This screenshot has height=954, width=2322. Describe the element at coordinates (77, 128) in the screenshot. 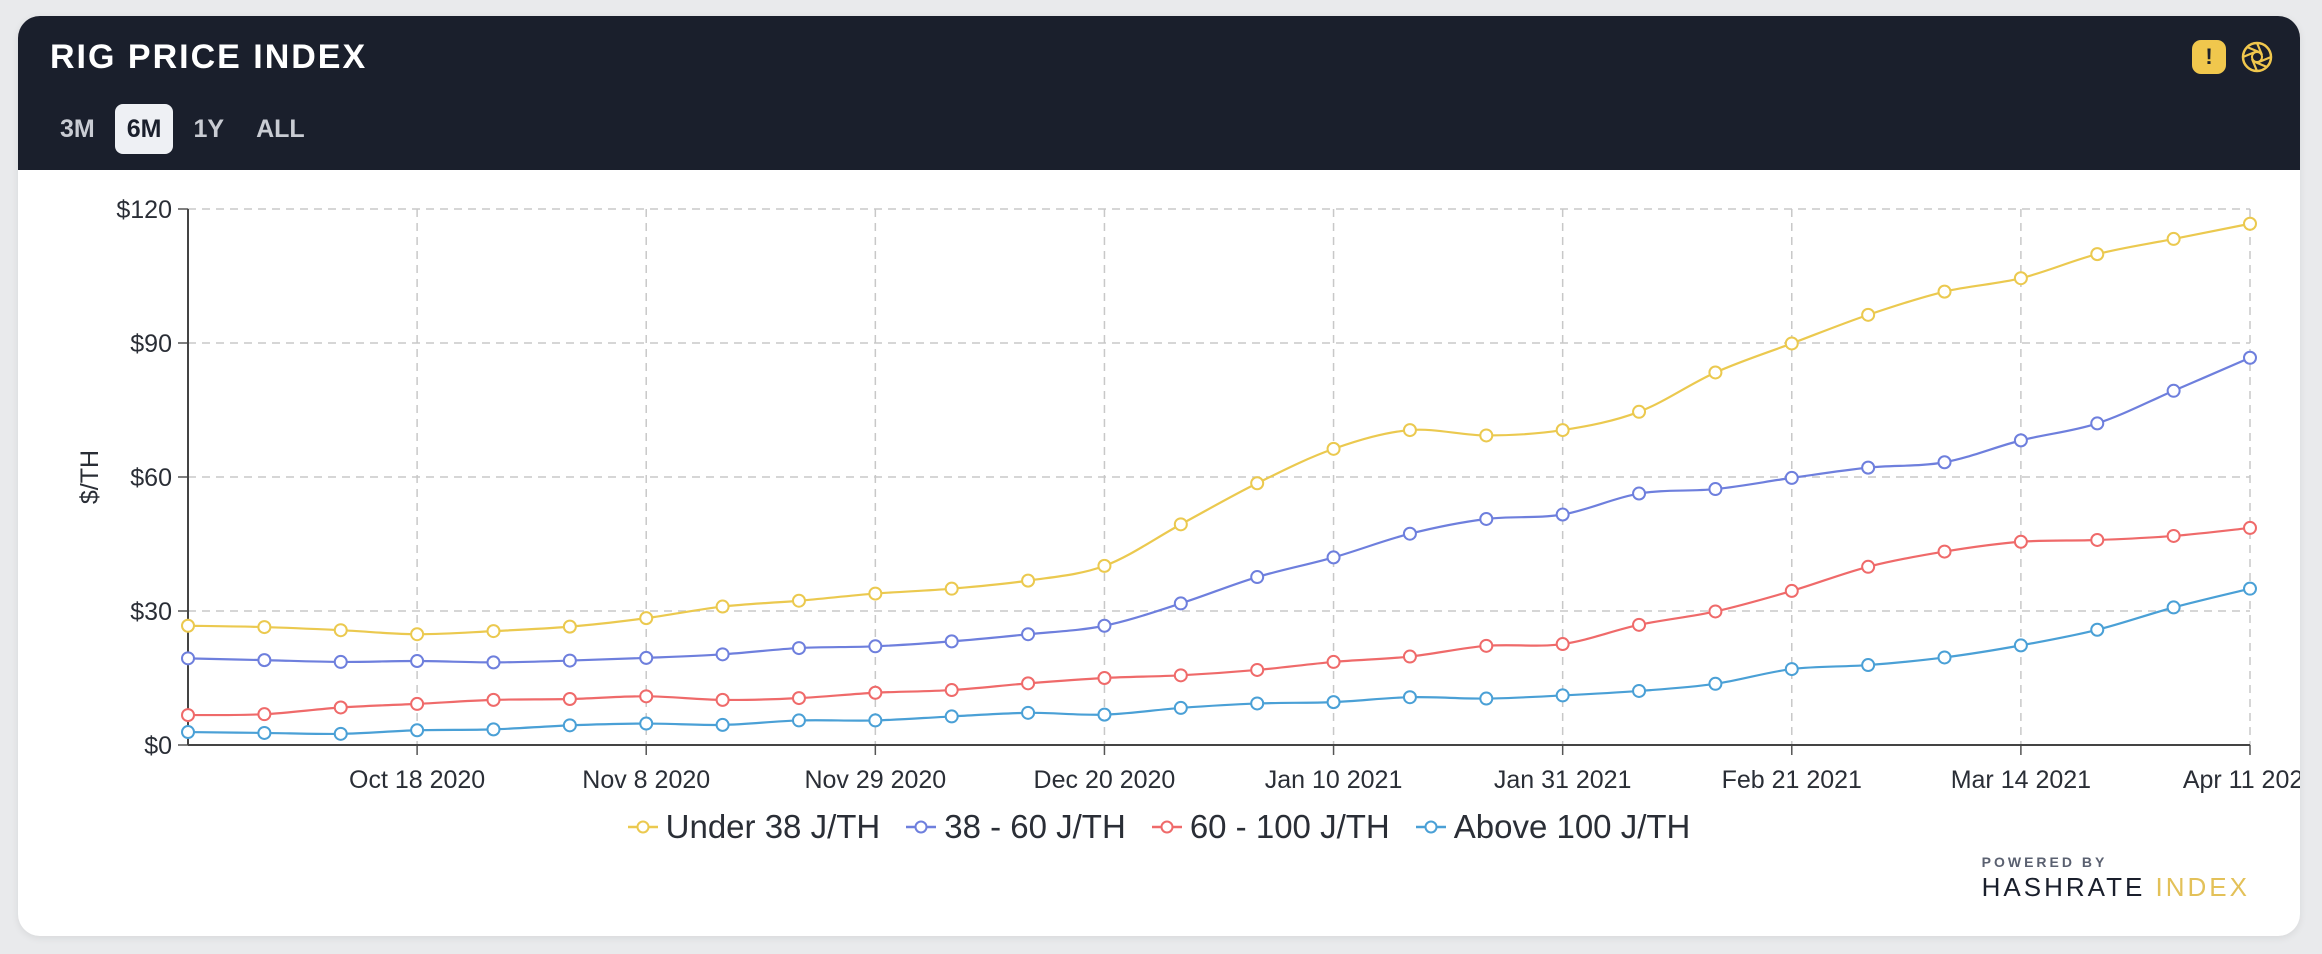

I see `range-button-3m: 3M` at that location.